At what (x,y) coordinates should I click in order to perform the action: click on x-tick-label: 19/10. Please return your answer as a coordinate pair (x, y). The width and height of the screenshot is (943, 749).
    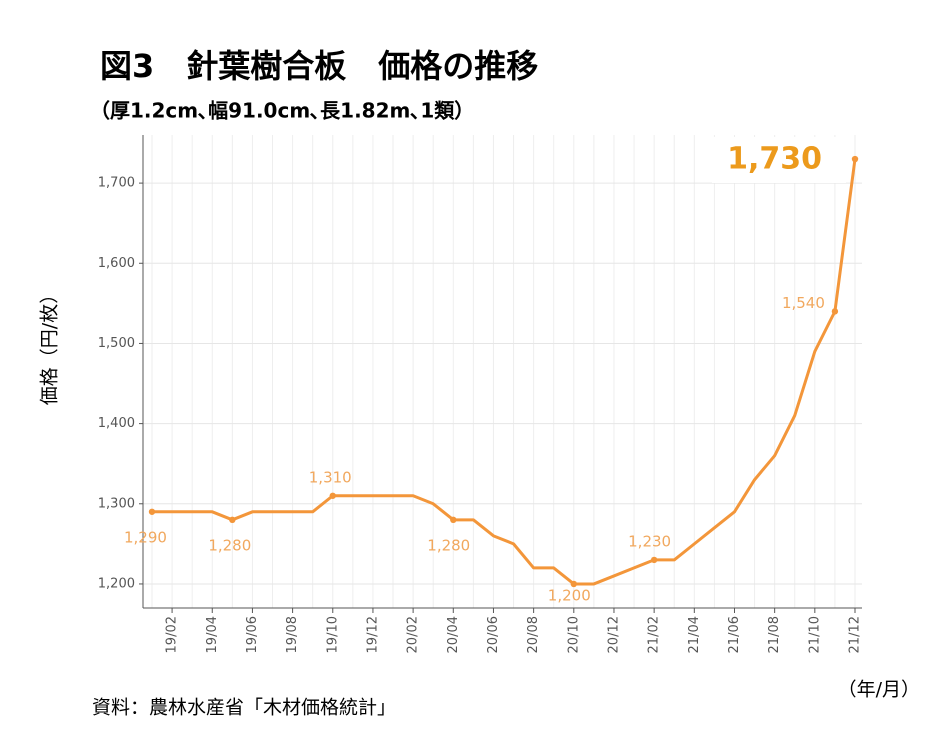
    Looking at the image, I should click on (332, 634).